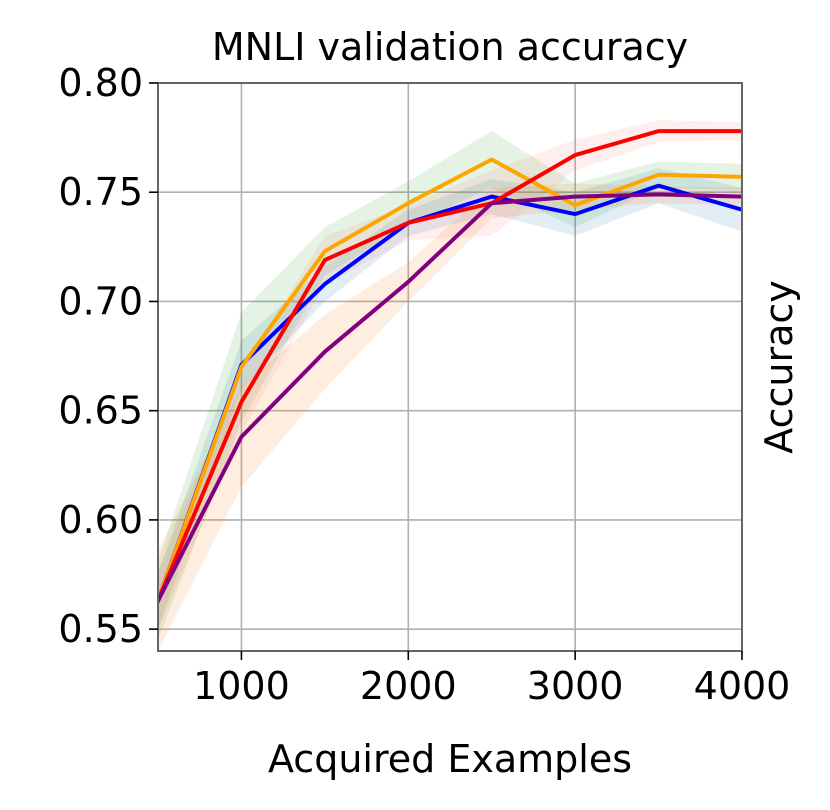 This screenshot has width=830, height=810. Describe the element at coordinates (100, 301) in the screenshot. I see `y-tick-label: 0.70` at that location.